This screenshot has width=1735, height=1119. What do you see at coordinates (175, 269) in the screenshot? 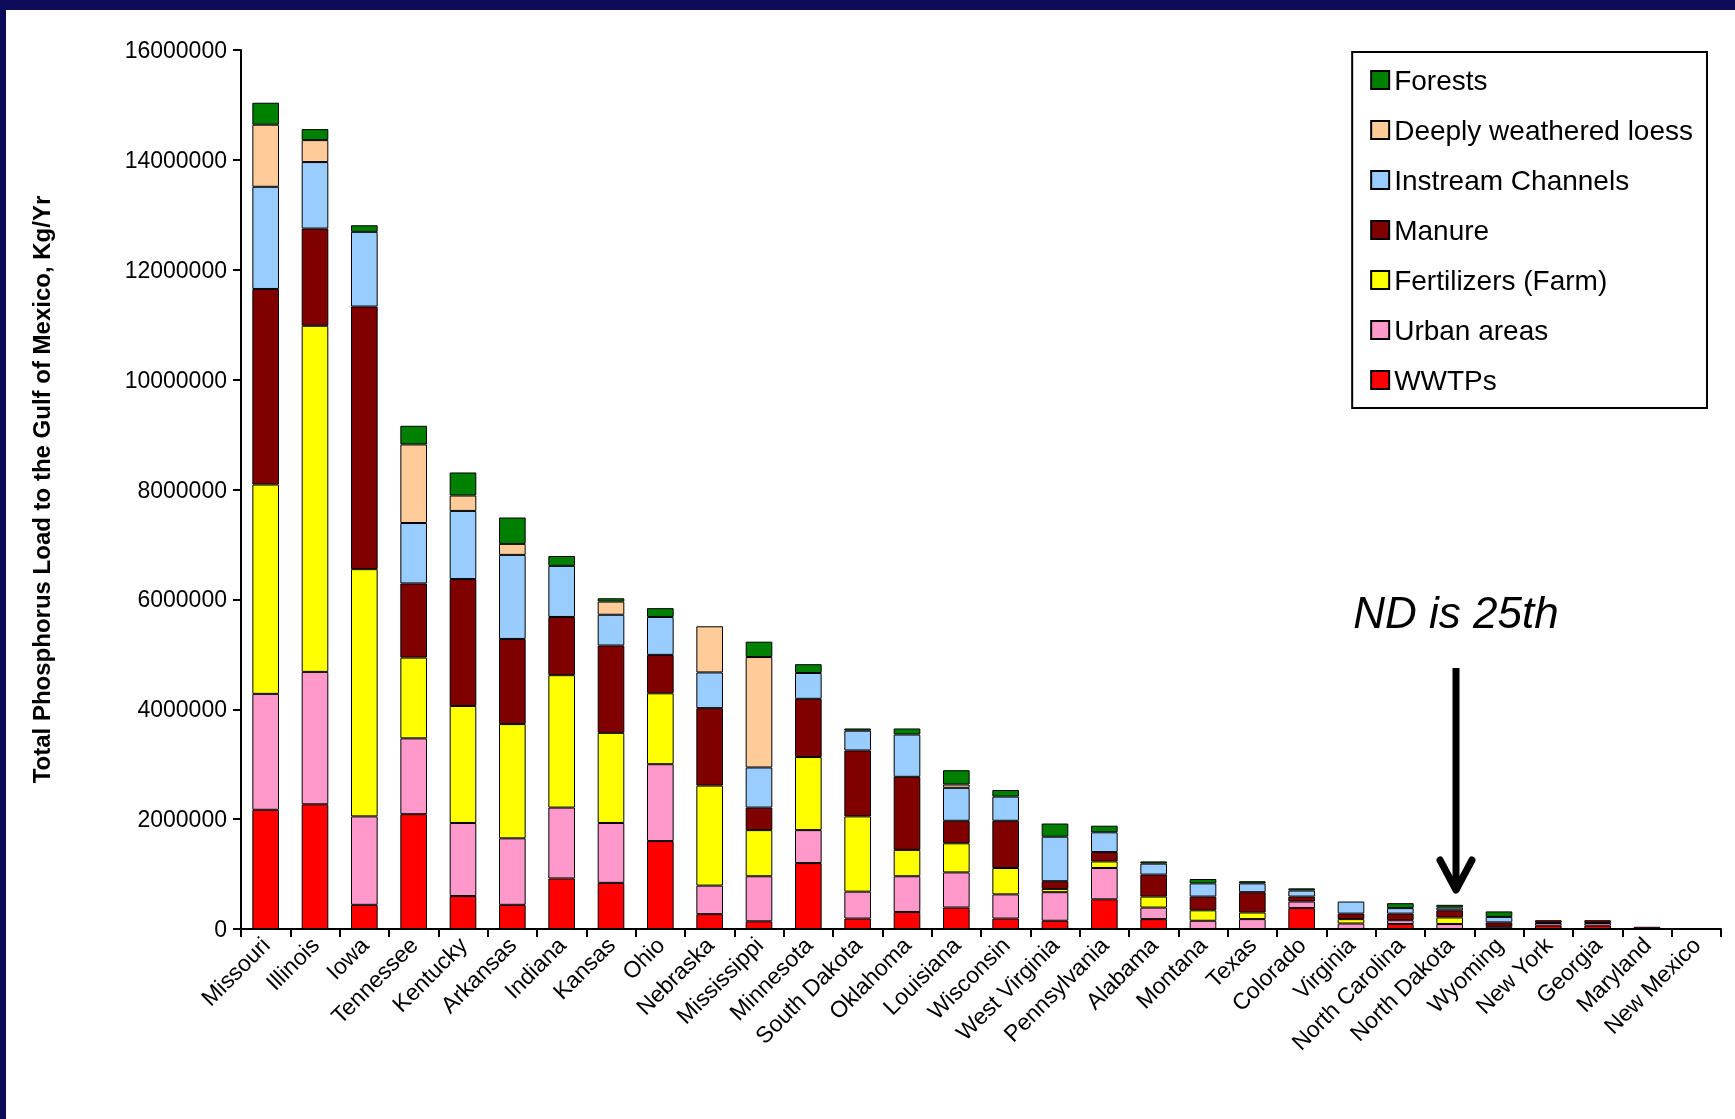
I see `y-tick-label: 12000000` at bounding box center [175, 269].